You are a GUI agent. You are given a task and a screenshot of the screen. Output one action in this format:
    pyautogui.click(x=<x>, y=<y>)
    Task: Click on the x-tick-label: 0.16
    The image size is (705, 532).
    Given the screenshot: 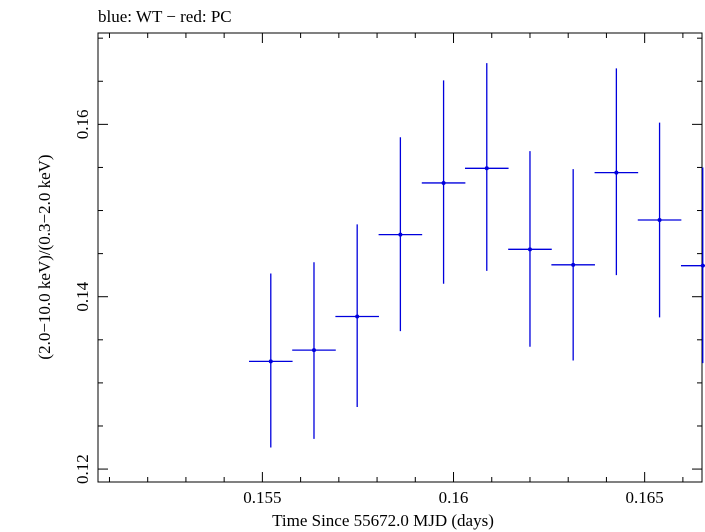 What is the action you would take?
    pyautogui.click(x=454, y=497)
    